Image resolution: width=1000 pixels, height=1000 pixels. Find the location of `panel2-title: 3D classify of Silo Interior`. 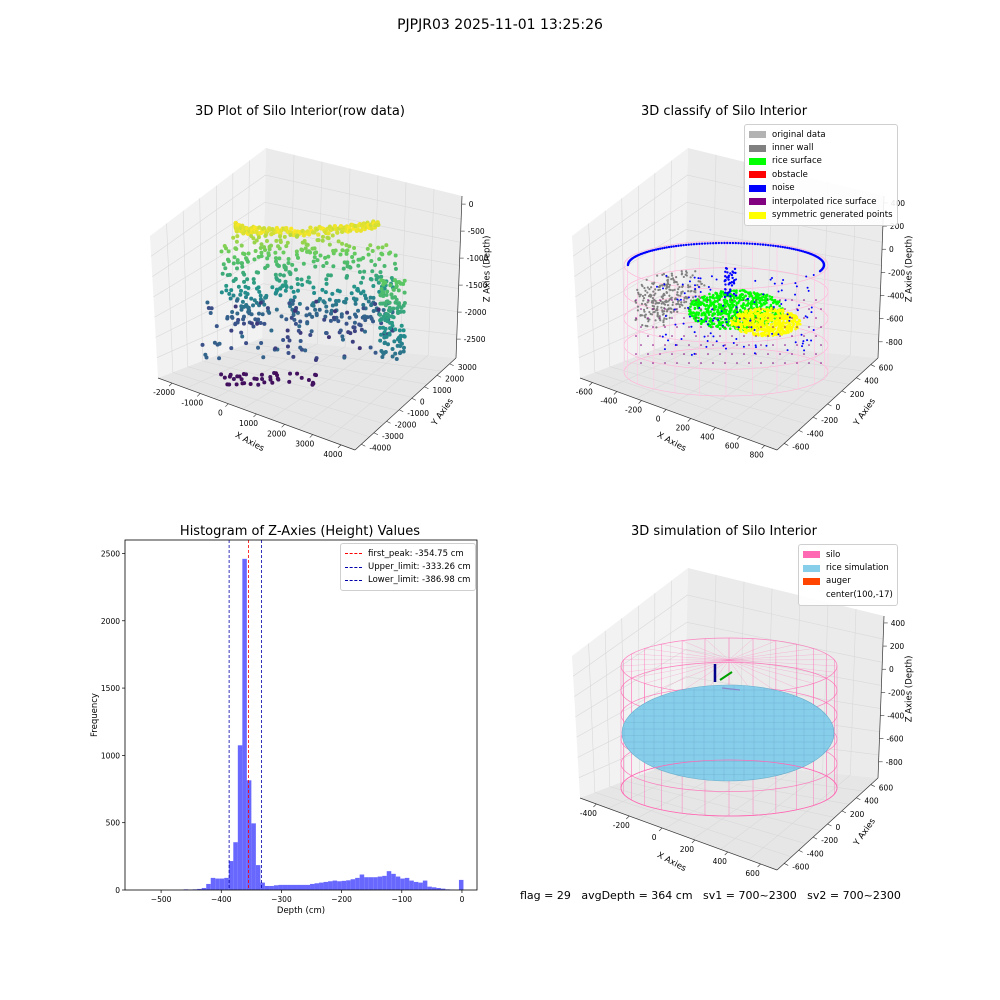

panel2-title: 3D classify of Silo Interior is located at coordinates (724, 111).